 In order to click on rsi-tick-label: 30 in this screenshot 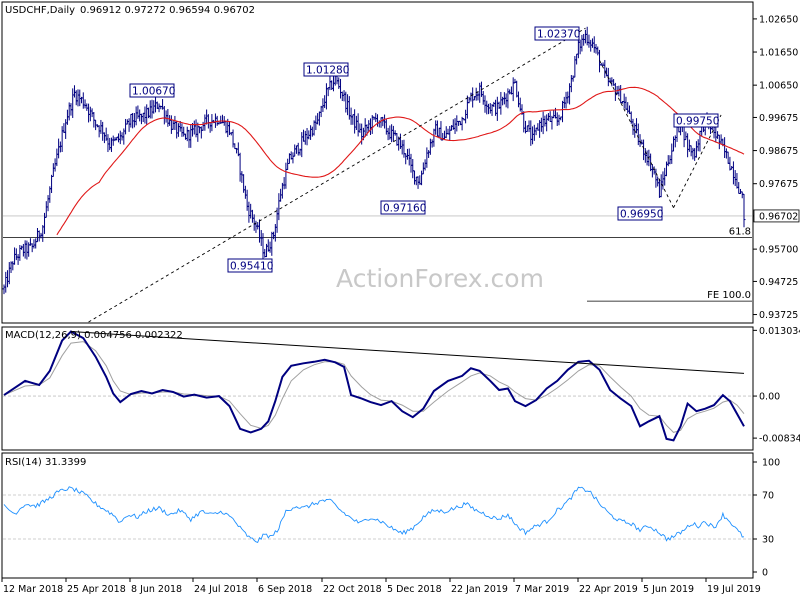, I will do `click(768, 540)`.